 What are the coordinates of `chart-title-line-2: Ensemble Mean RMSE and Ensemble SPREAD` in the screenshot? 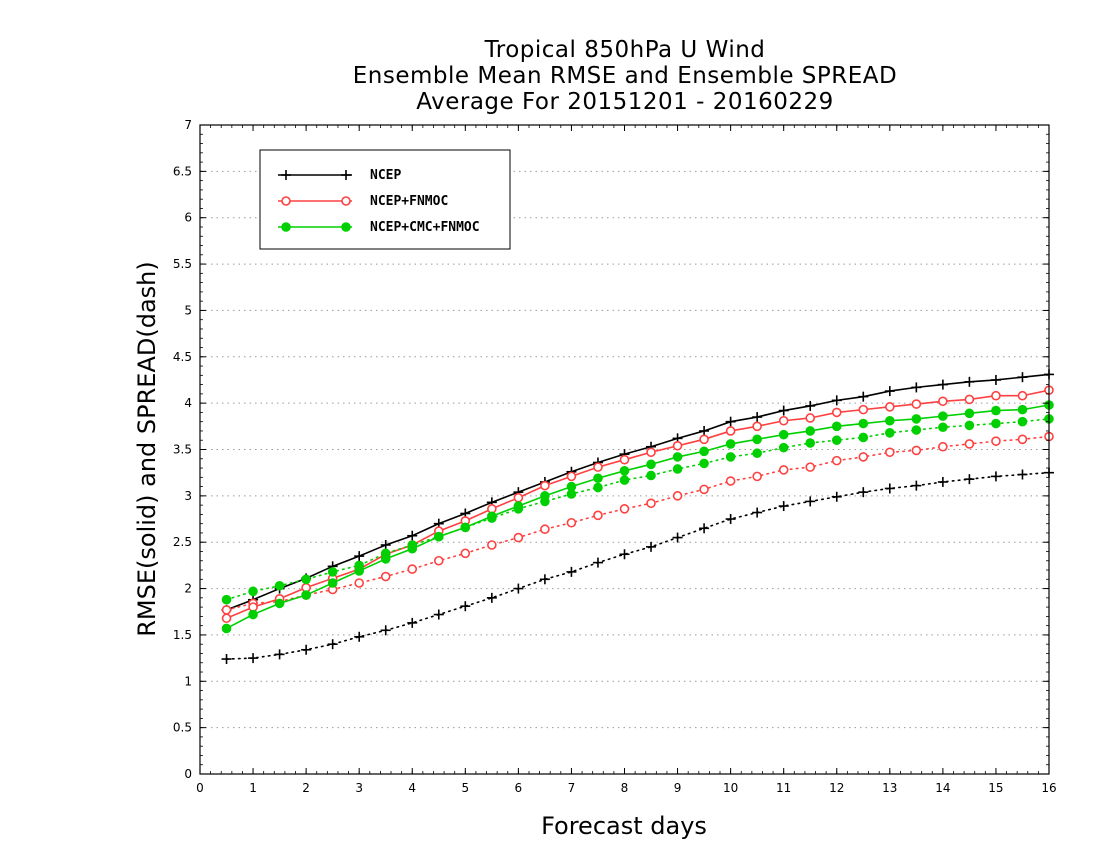 It's located at (625, 76).